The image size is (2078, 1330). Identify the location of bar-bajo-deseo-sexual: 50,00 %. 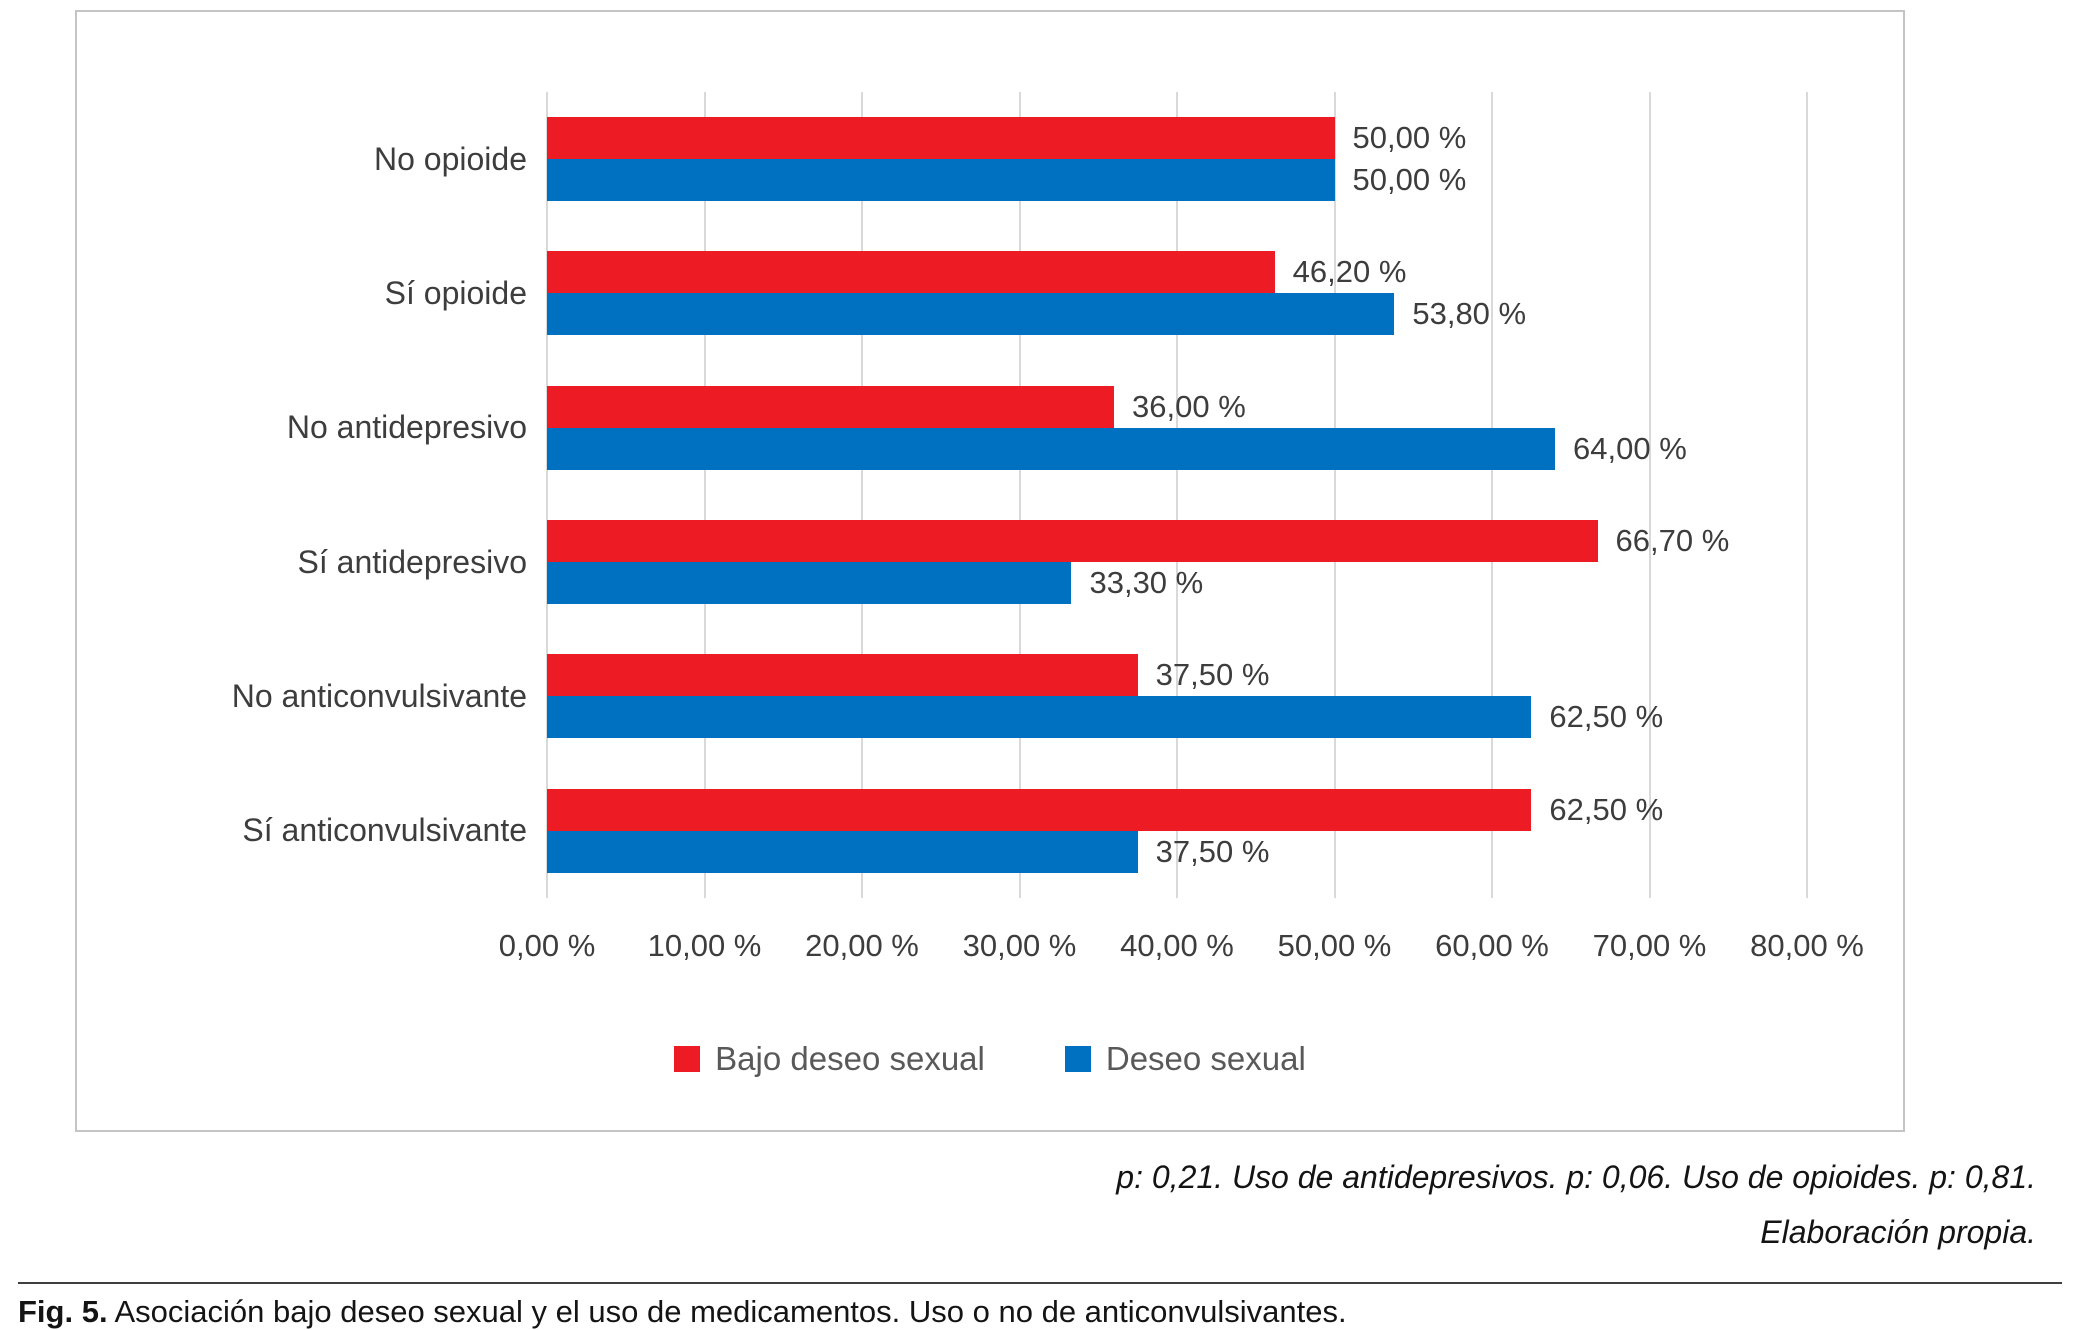
(1006, 138).